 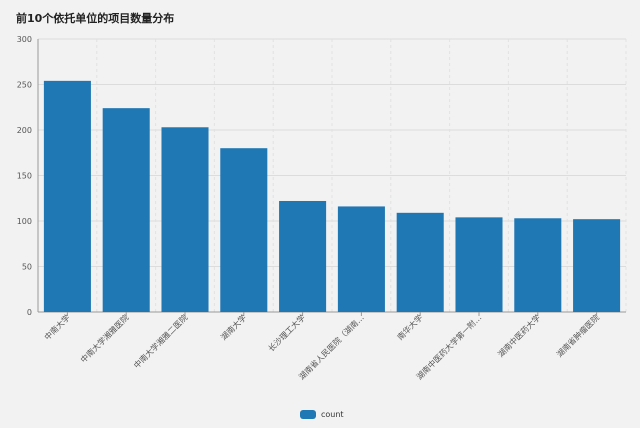 What do you see at coordinates (24, 176) in the screenshot?
I see `y-tick-label: 150` at bounding box center [24, 176].